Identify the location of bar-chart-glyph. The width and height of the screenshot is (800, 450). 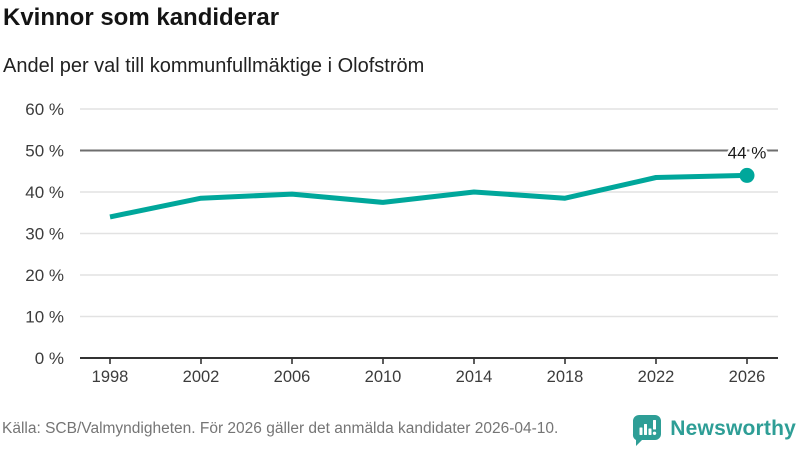
(648, 427).